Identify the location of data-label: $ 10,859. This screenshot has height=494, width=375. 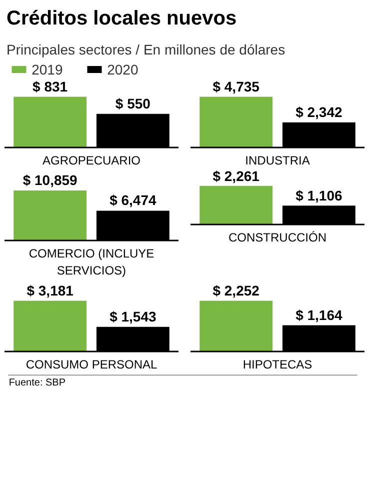
(50, 180).